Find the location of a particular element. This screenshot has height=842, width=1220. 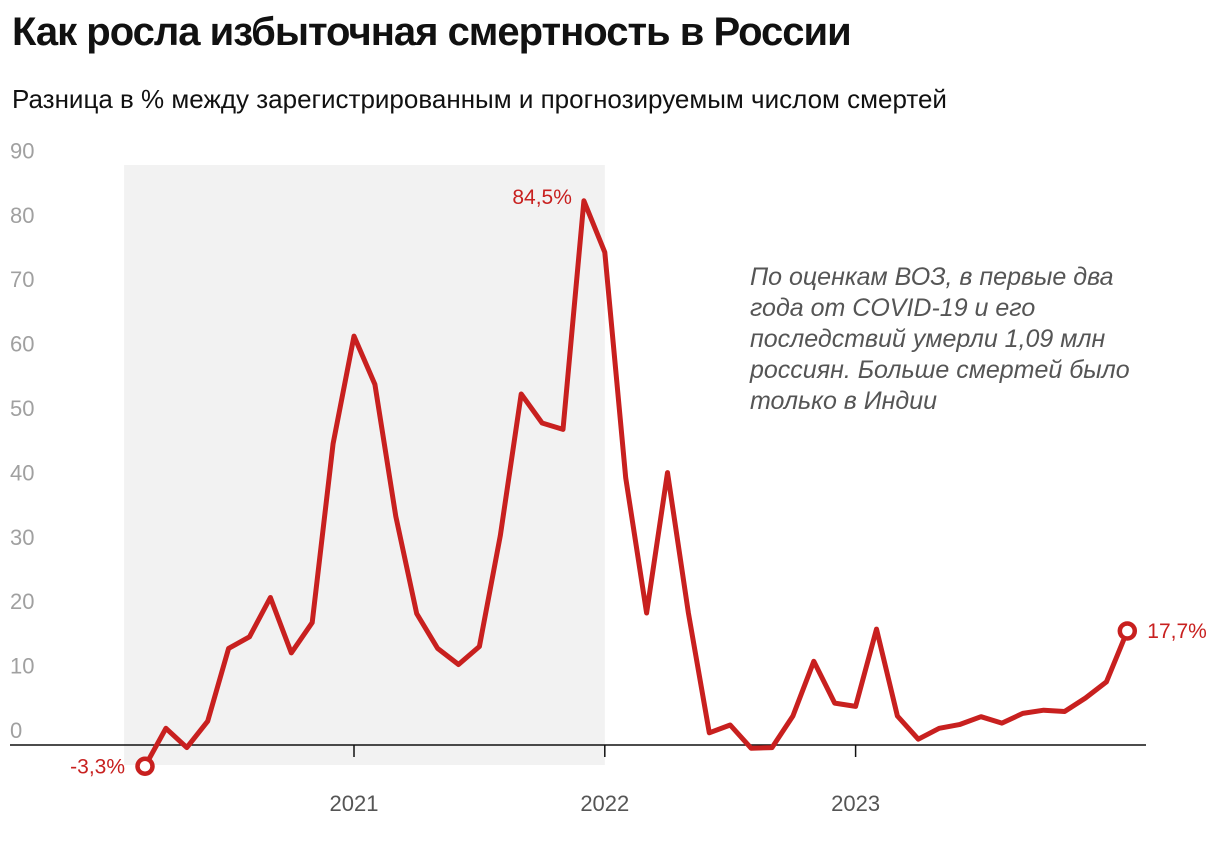

y-tick-label: 90 is located at coordinates (22, 150).